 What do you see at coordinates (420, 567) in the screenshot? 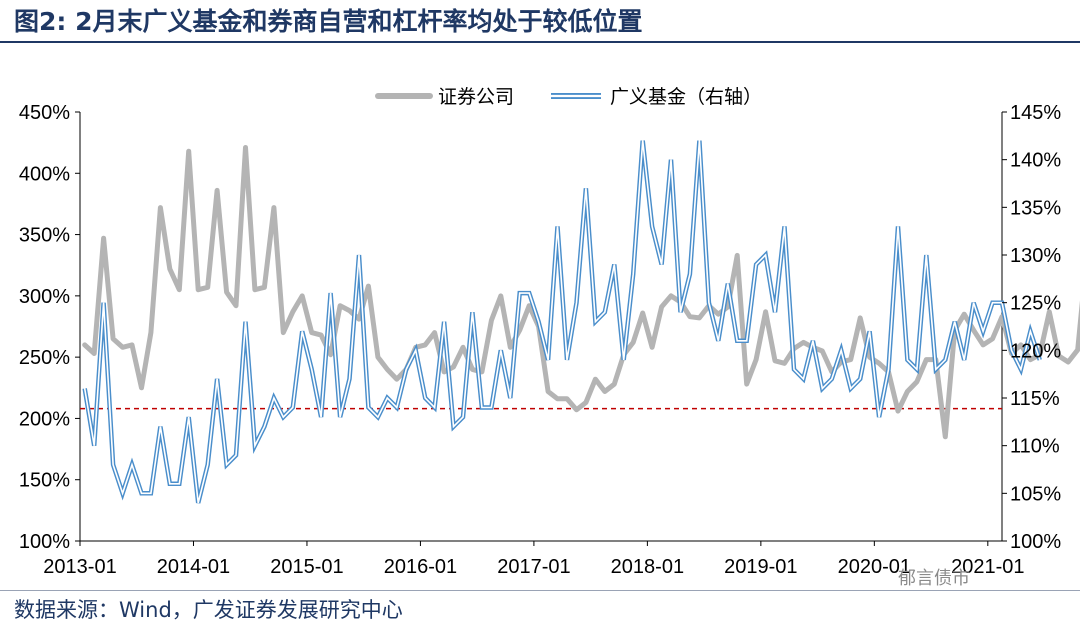
I see `x-tick-label: 2016-01` at bounding box center [420, 567].